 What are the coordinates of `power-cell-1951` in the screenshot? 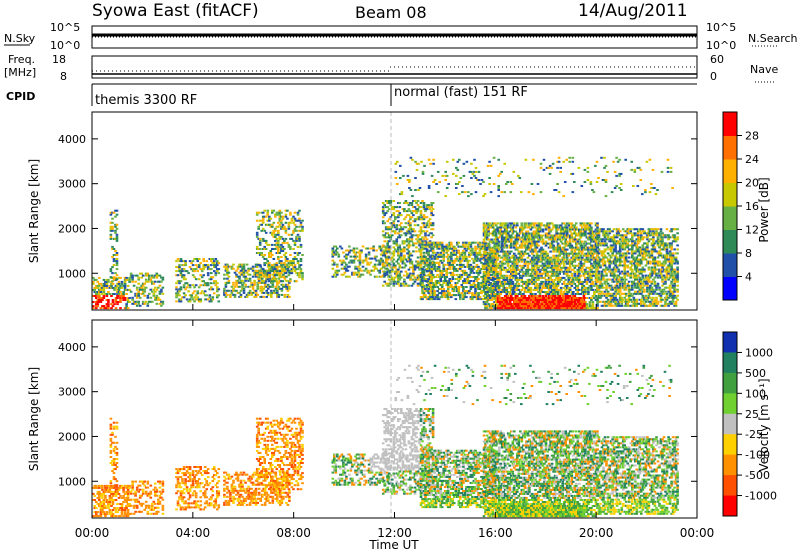 It's located at (418, 211).